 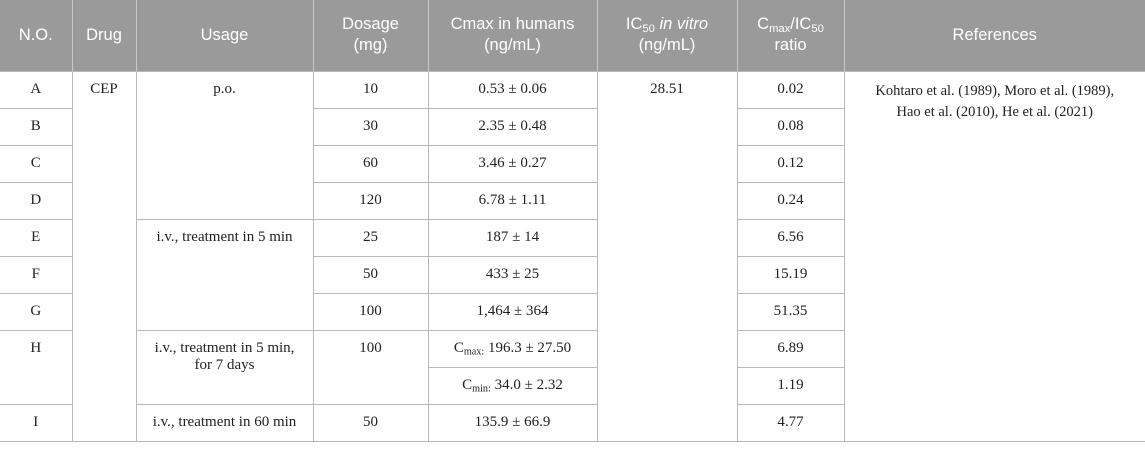 What do you see at coordinates (790, 237) in the screenshot?
I see `cell-ratio: 6.56` at bounding box center [790, 237].